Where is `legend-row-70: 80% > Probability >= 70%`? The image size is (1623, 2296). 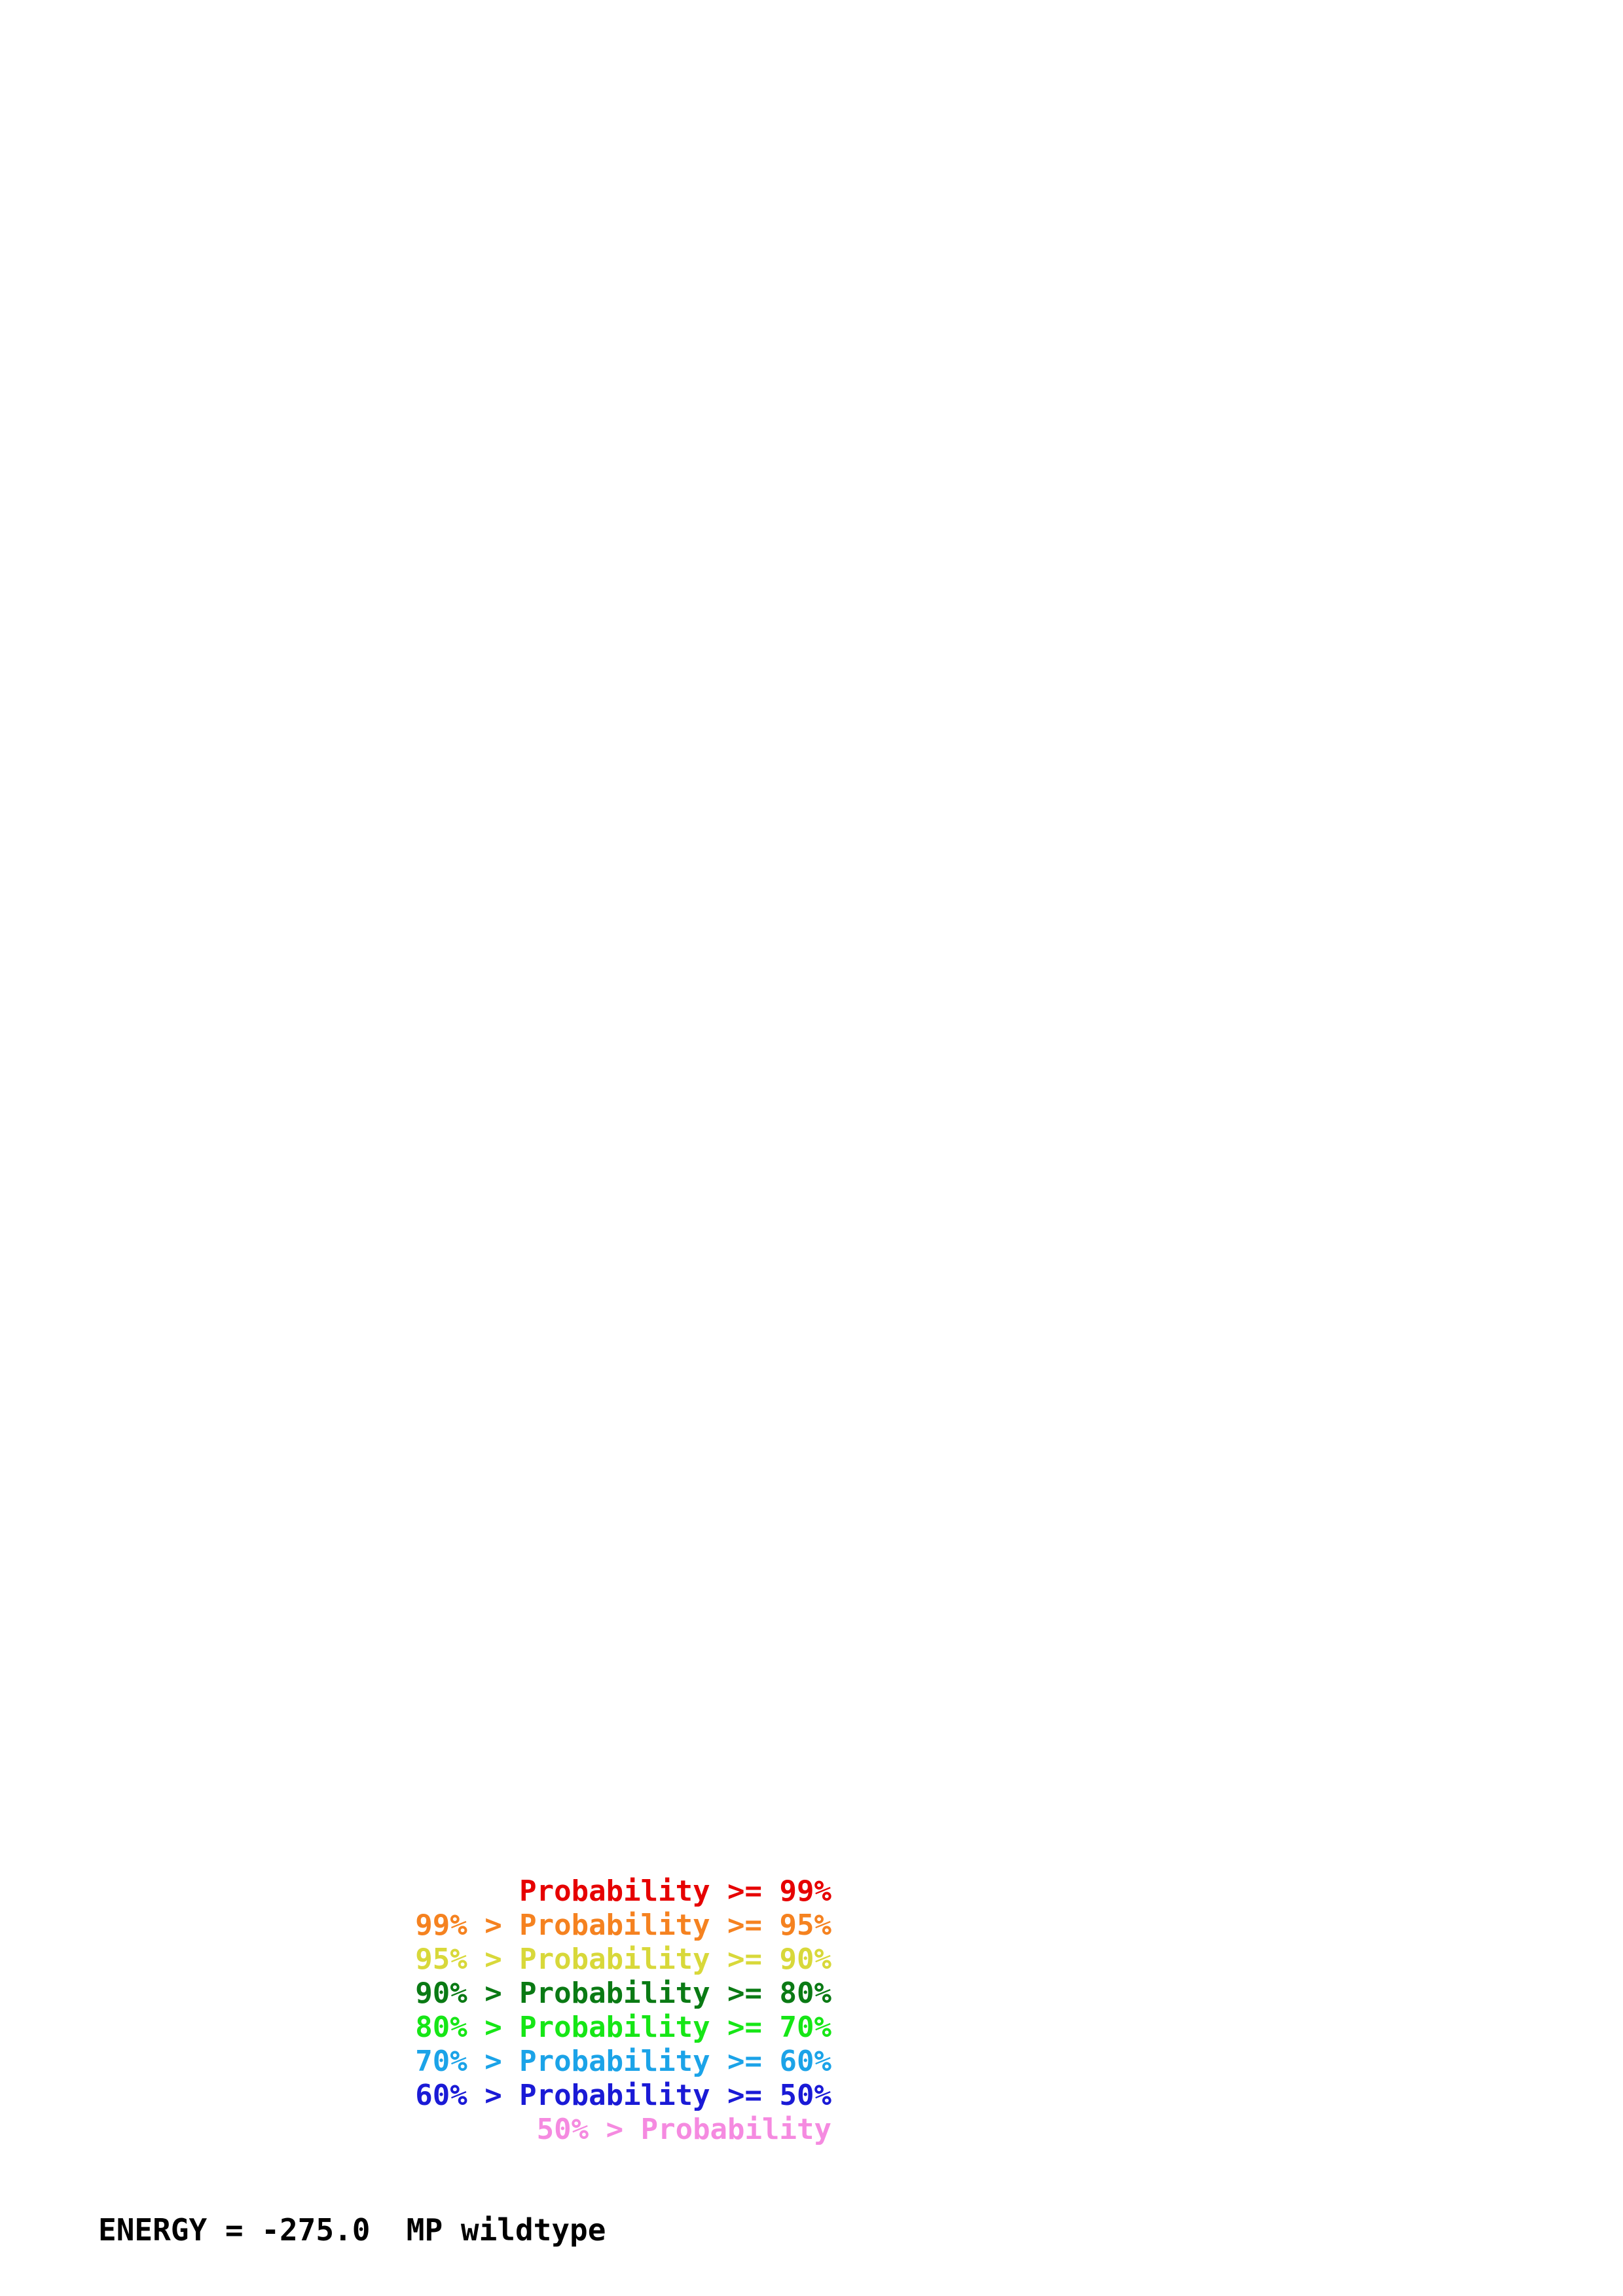 legend-row-70: 80% > Probability >= 70% is located at coordinates (811, 1994).